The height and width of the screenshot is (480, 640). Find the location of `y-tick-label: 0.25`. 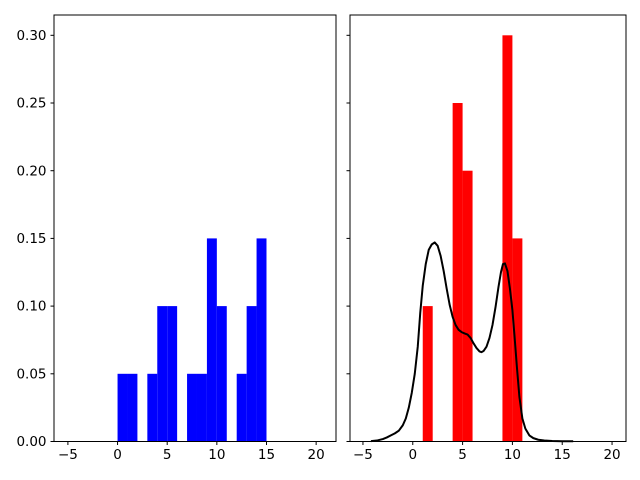

y-tick-label: 0.25 is located at coordinates (31, 104).